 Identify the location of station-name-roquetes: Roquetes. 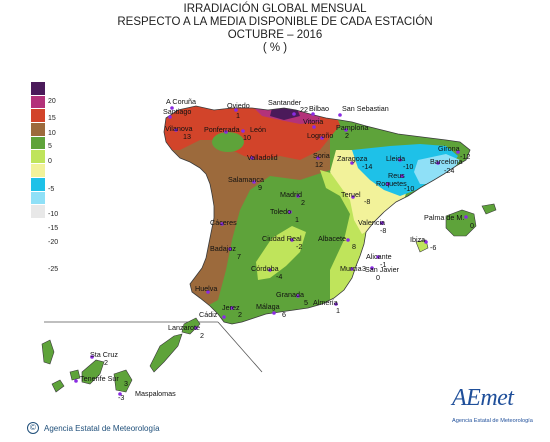
(391, 183).